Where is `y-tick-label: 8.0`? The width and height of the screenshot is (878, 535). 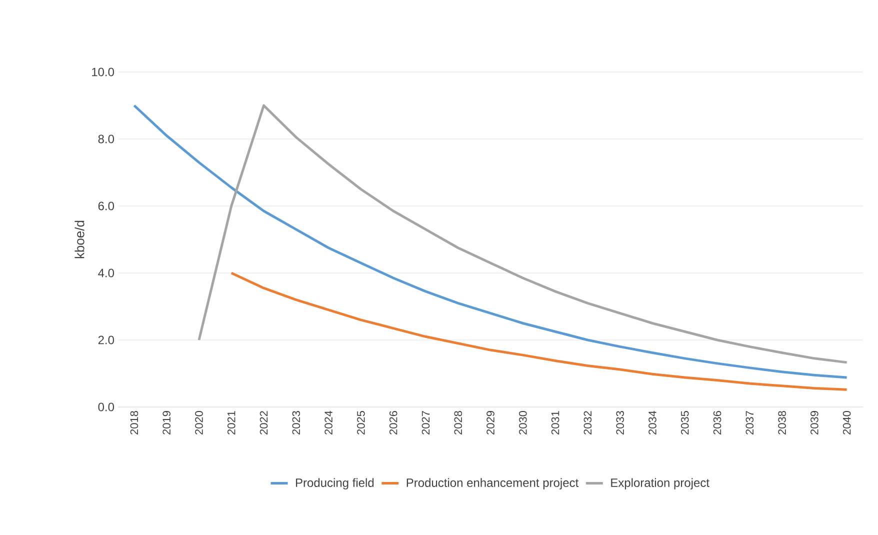 y-tick-label: 8.0 is located at coordinates (106, 139).